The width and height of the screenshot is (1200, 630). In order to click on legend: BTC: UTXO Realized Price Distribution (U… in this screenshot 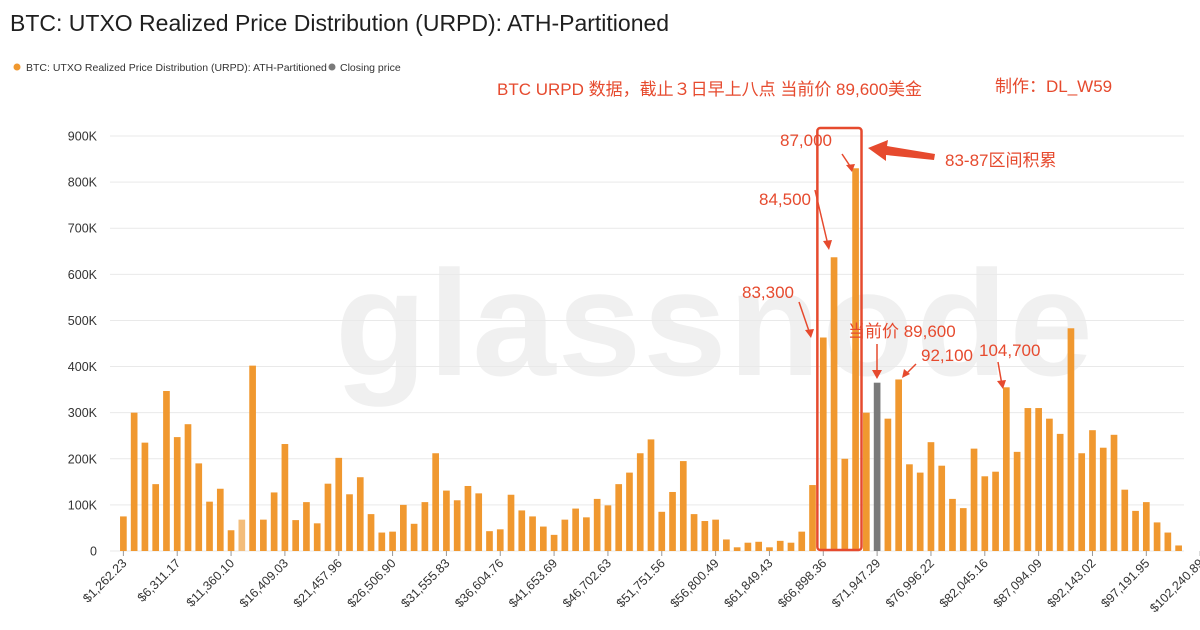, I will do `click(207, 68)`.